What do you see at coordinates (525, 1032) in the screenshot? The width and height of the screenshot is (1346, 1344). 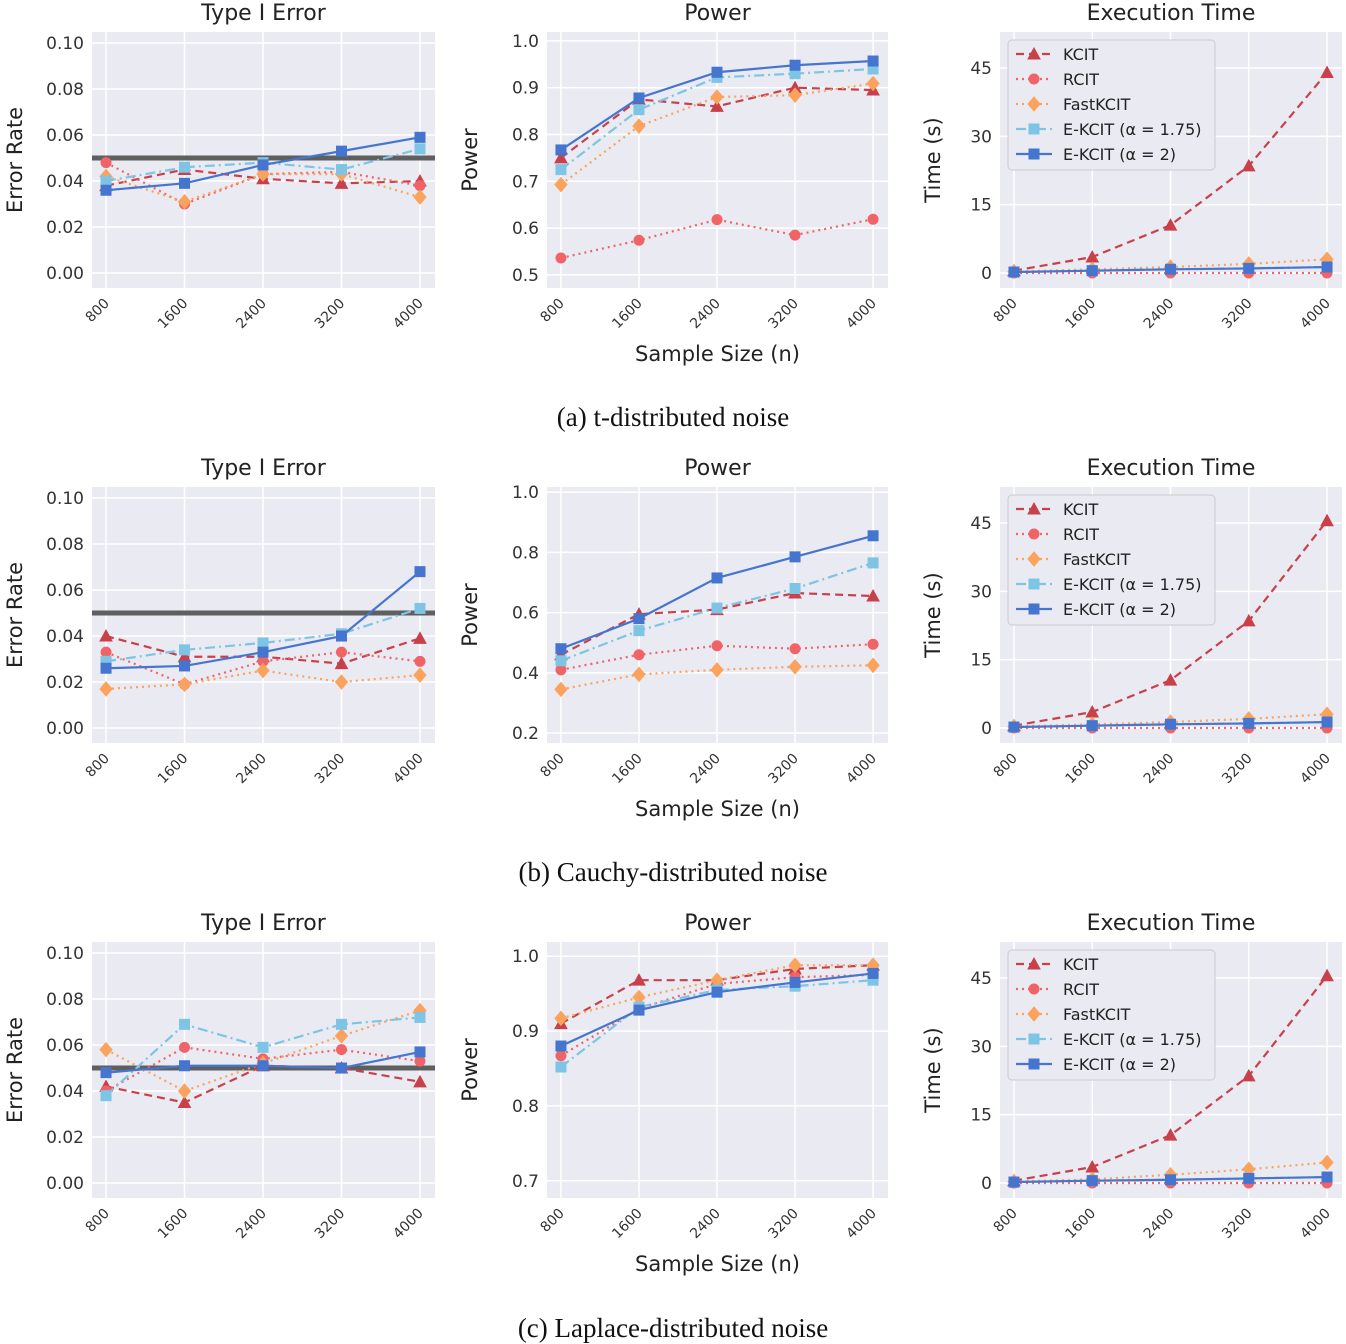 I see `y-tick-label: 0.9` at bounding box center [525, 1032].